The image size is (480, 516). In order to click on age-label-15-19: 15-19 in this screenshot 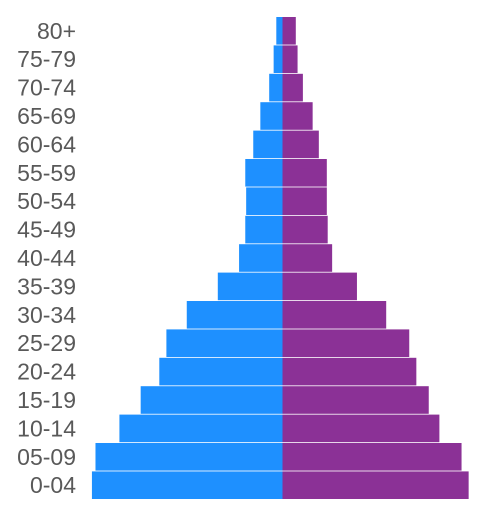, I will do `click(46, 400)`.